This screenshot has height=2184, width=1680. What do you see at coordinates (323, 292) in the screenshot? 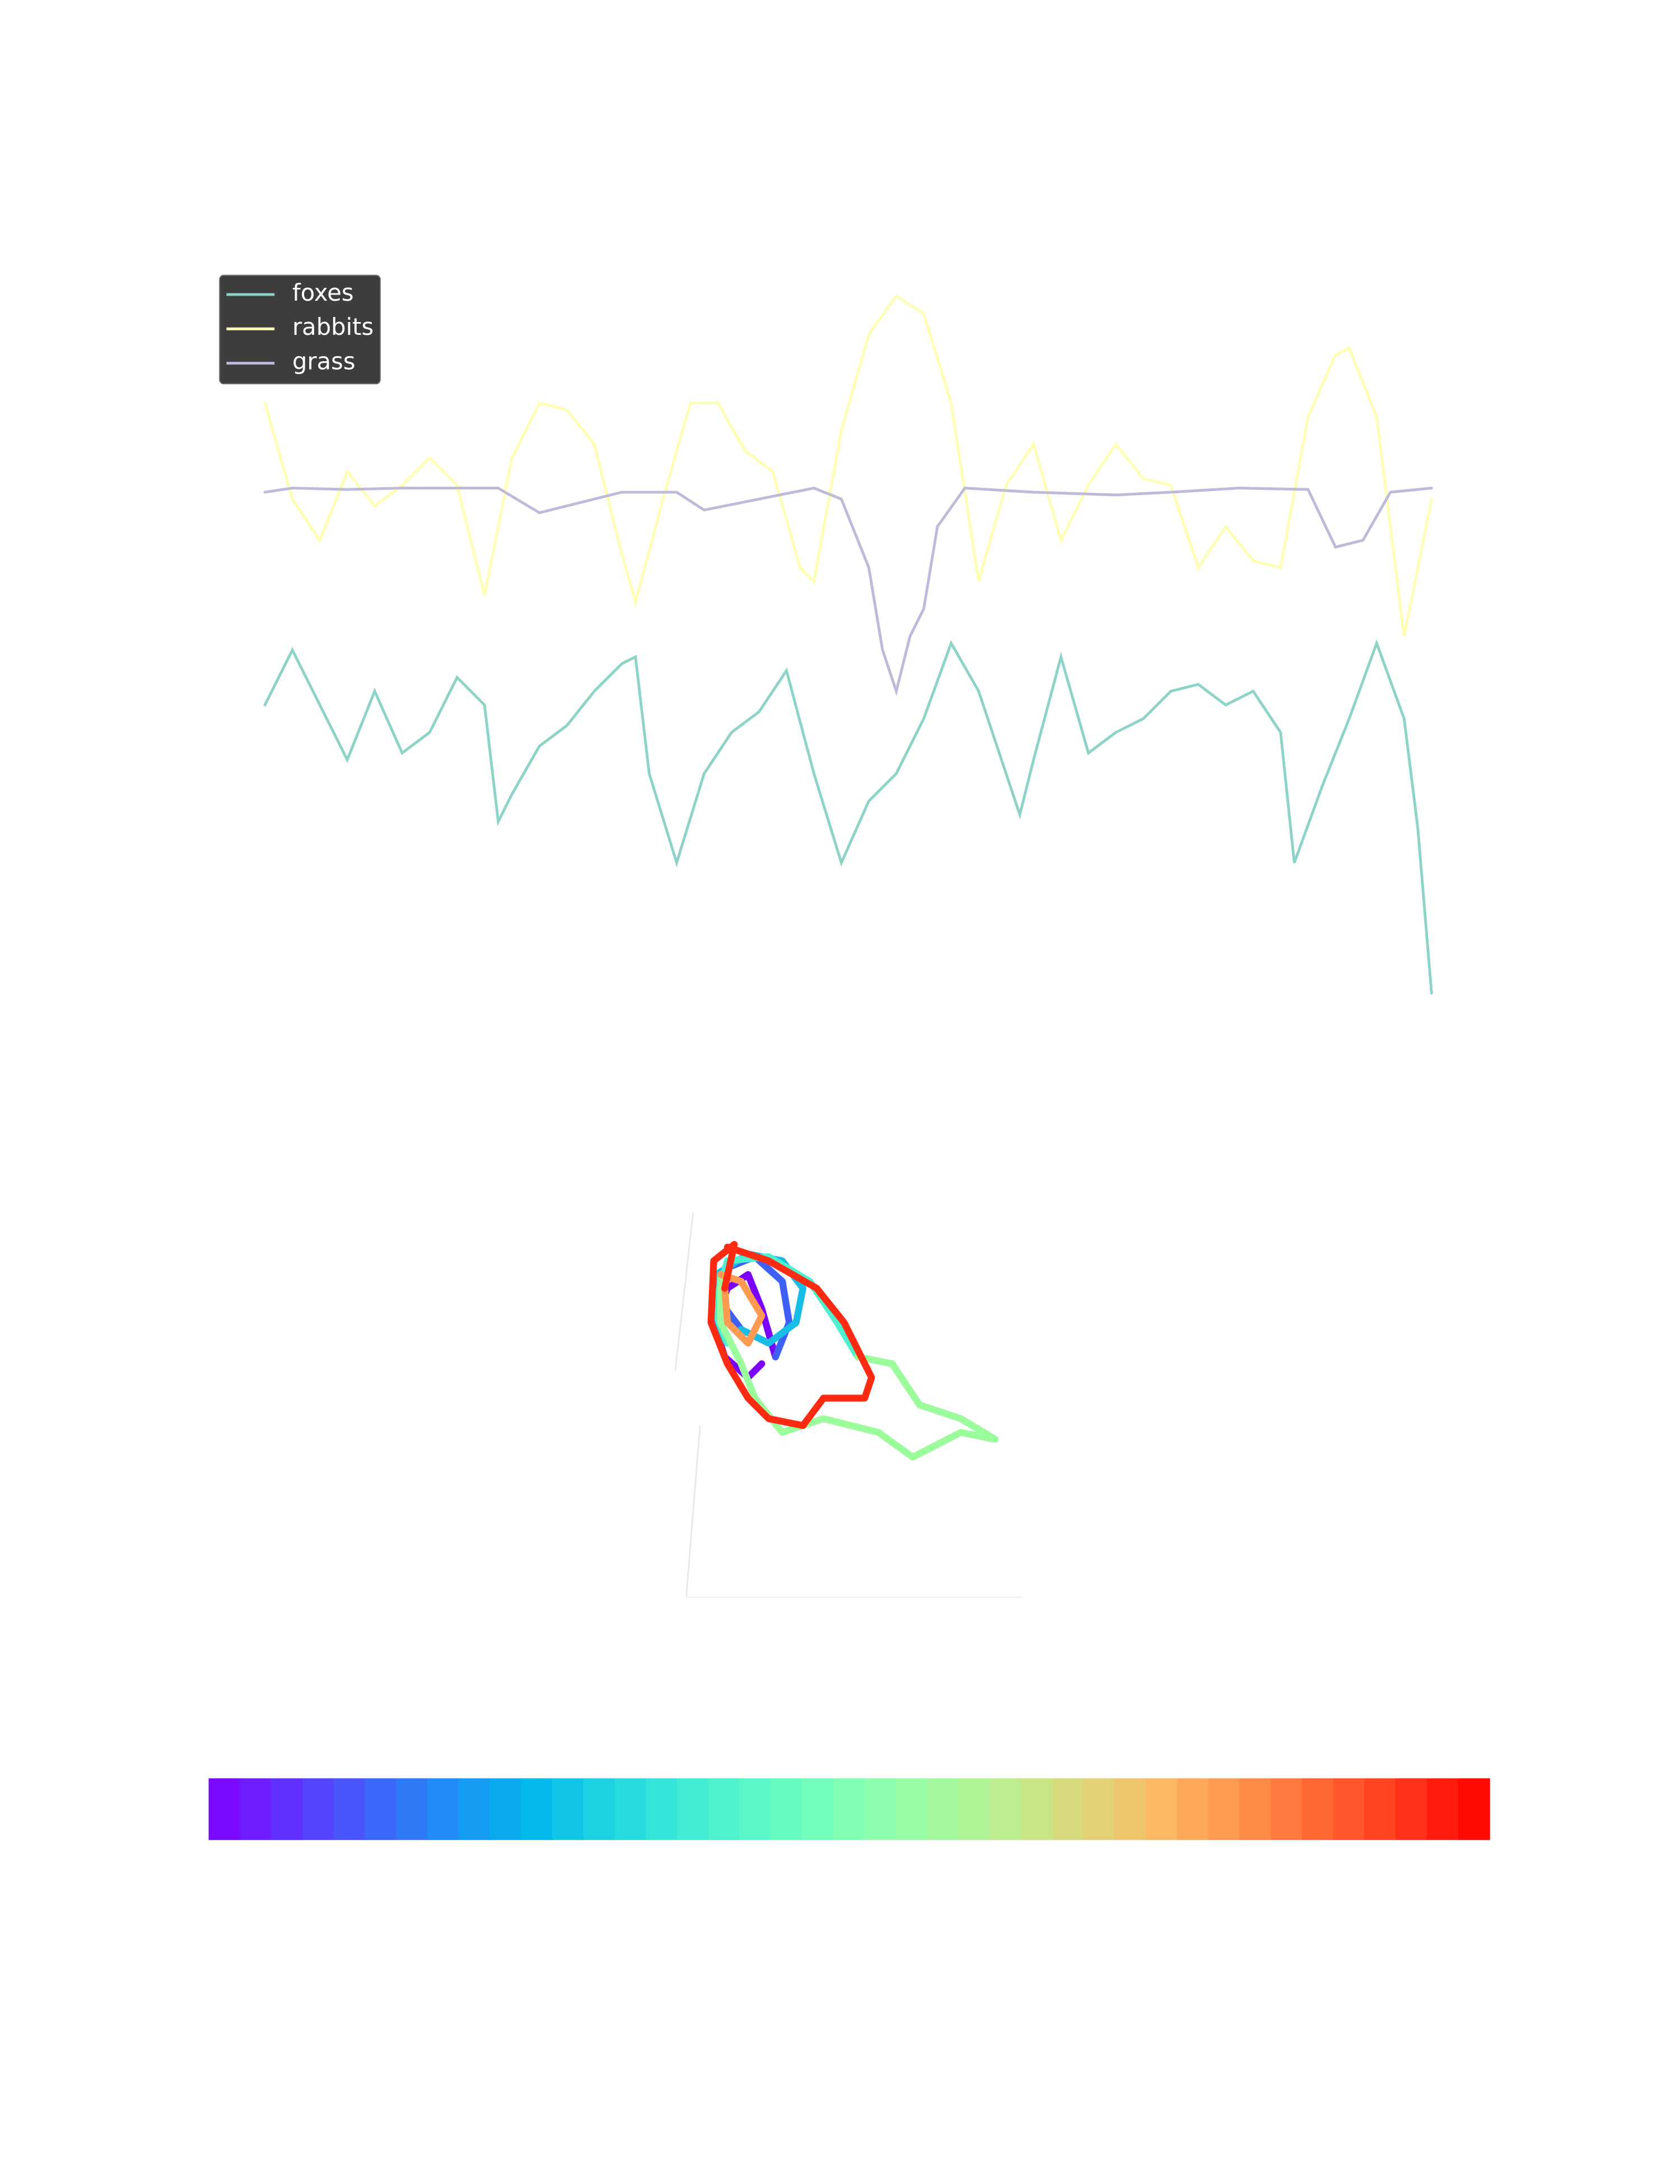
I see `legend-label: foxes` at bounding box center [323, 292].